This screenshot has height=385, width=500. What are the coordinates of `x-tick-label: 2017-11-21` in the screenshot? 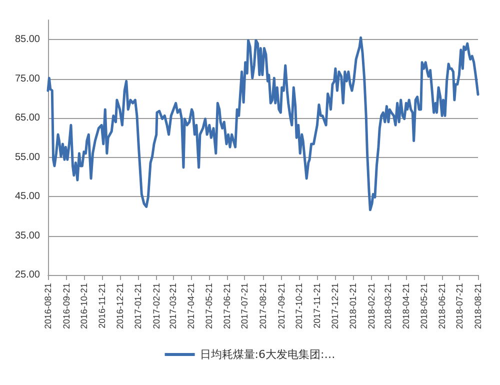 It's located at (317, 305).